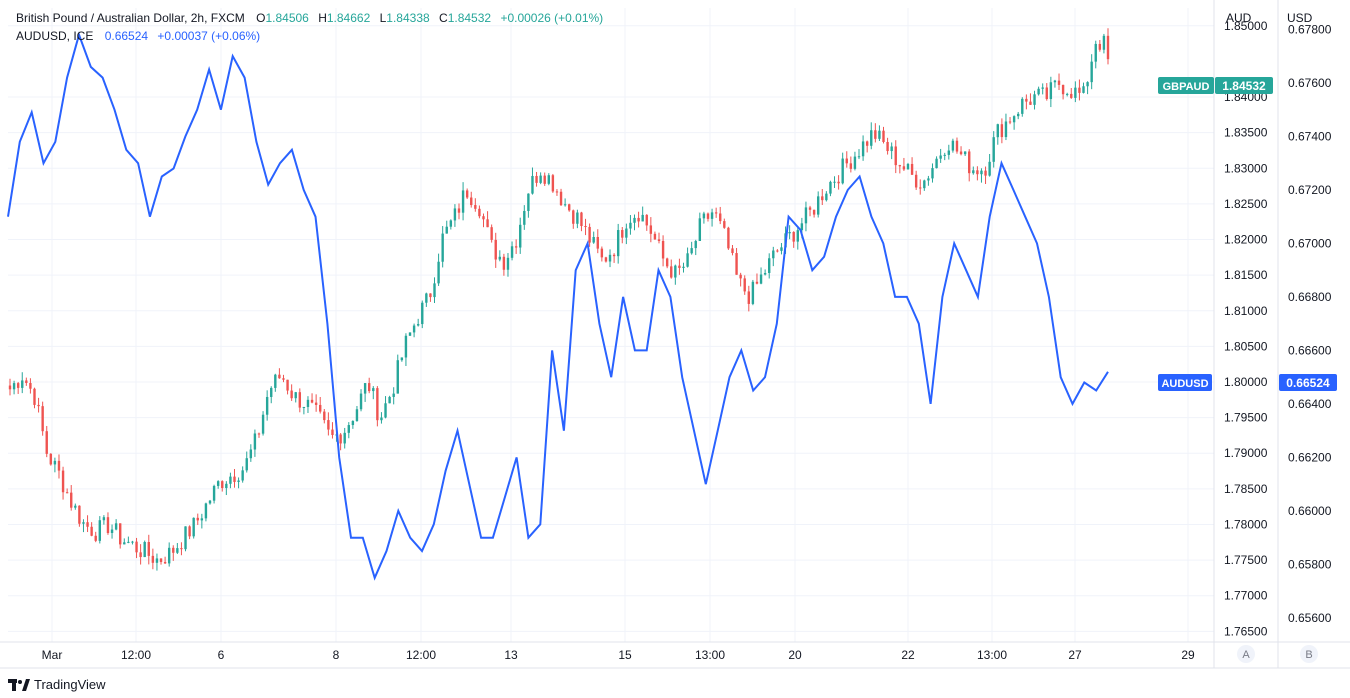 The image size is (1350, 698). I want to click on aud-tick-label: 1.82000, so click(1246, 240).